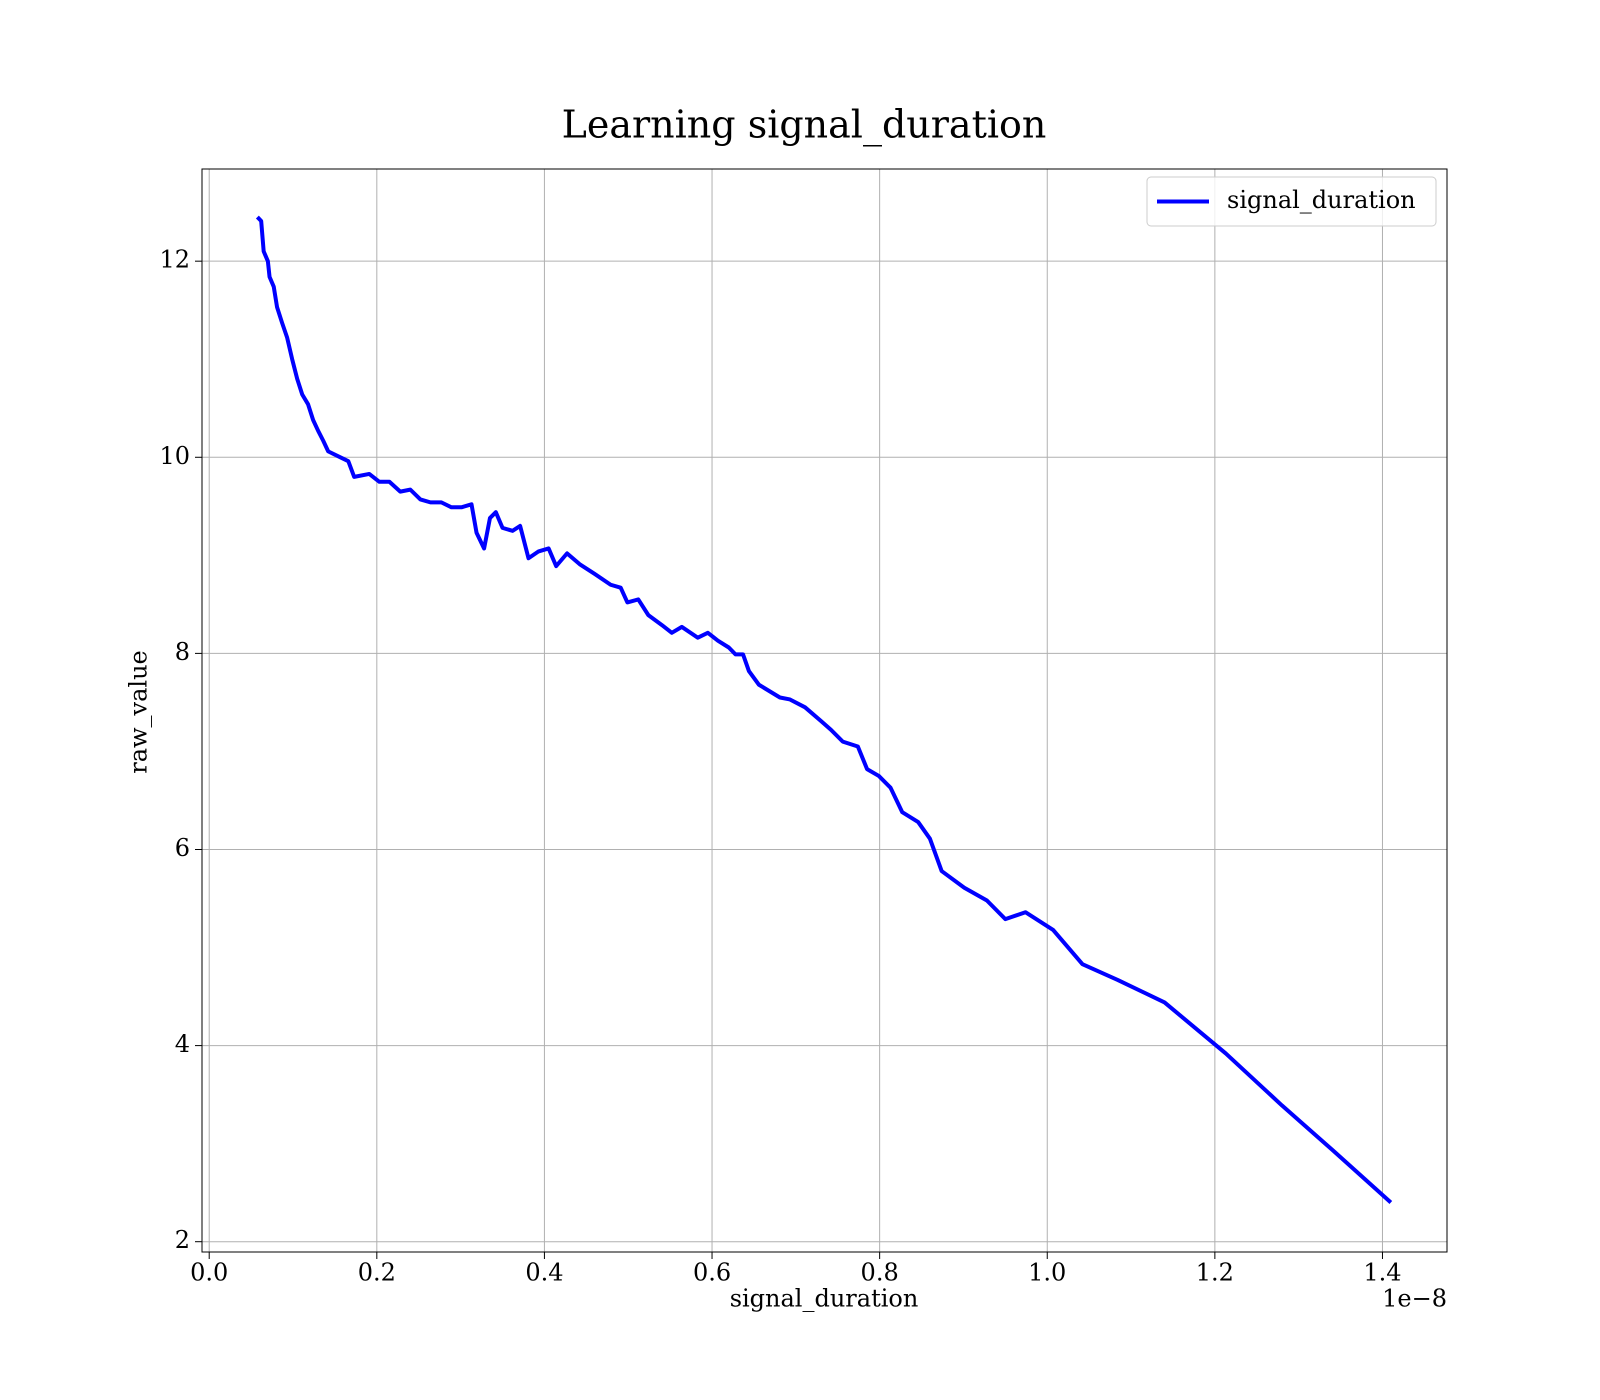  What do you see at coordinates (824, 1299) in the screenshot?
I see `x-axis-label: signal_duration` at bounding box center [824, 1299].